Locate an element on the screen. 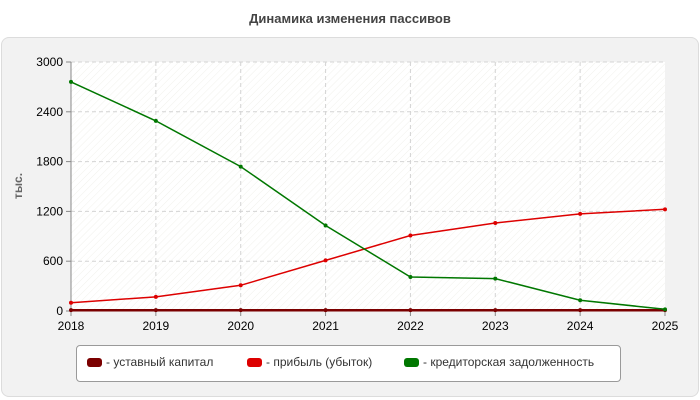  legend-swatch-kreditorskaya is located at coordinates (411, 362).